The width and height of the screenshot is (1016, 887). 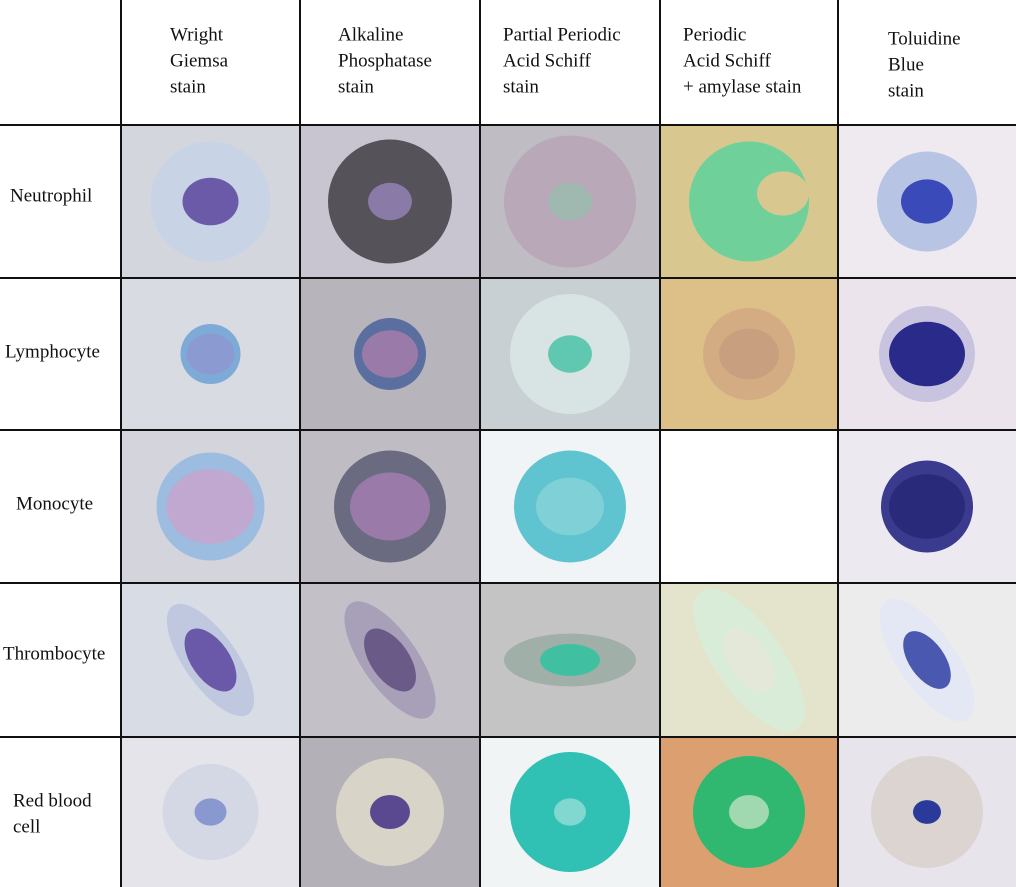 What do you see at coordinates (385, 60) in the screenshot?
I see `column-header: Phosphatase` at bounding box center [385, 60].